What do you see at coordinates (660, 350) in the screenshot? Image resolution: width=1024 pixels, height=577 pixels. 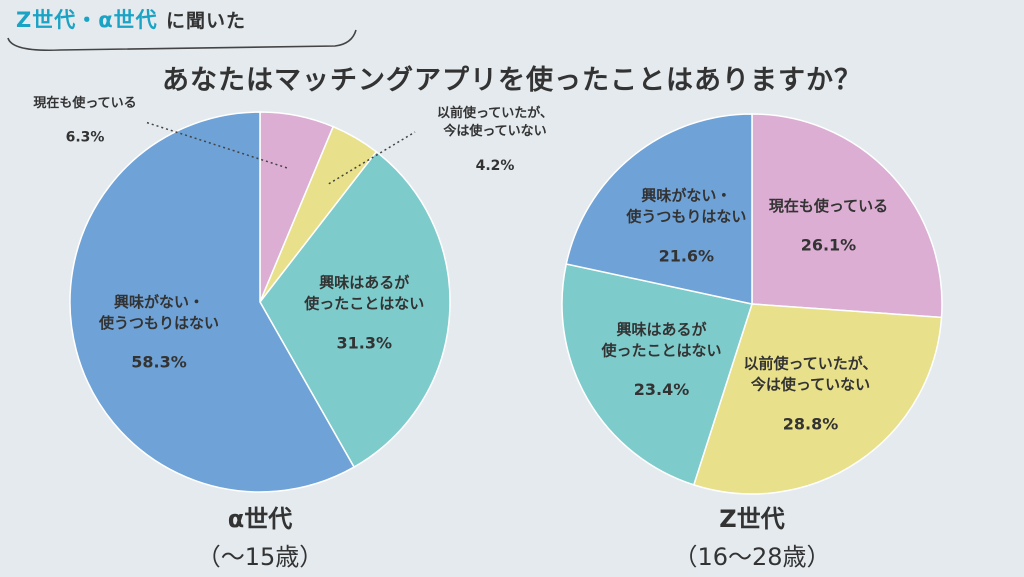 I see `pie-z-slice-2-label: 使ったことはない` at bounding box center [660, 350].